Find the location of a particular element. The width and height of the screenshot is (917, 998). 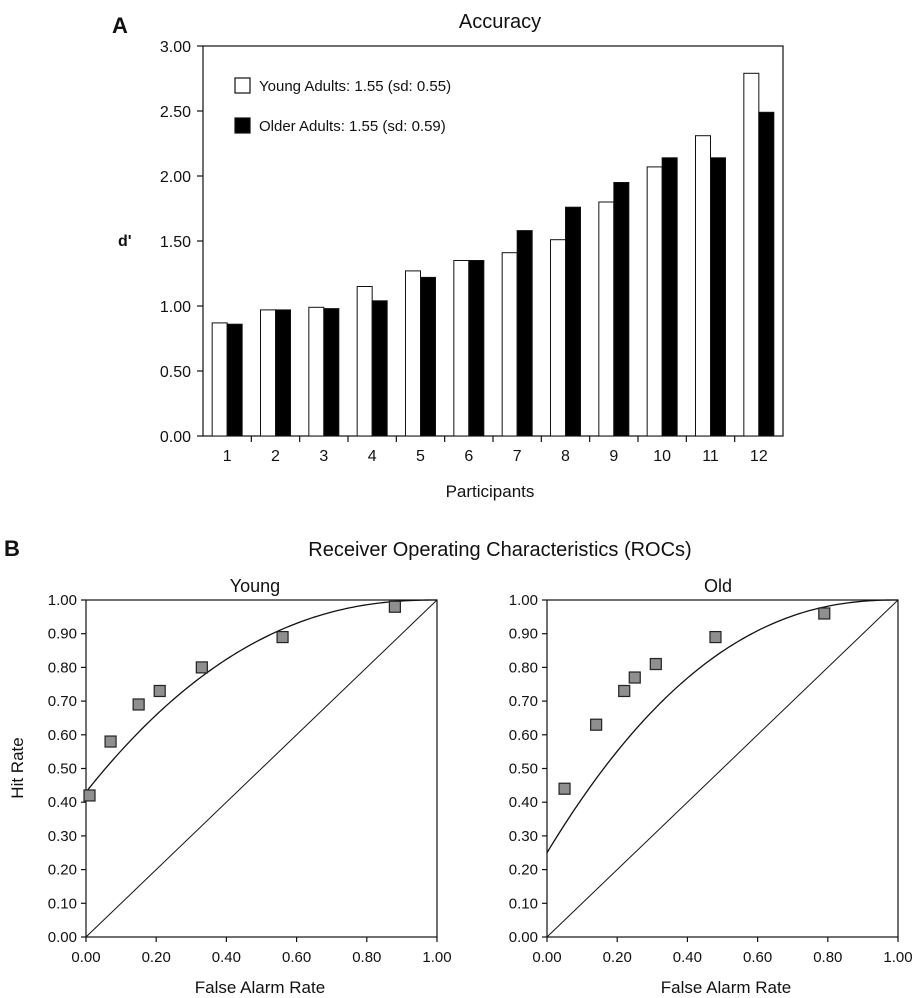

x-tick-label: 10 is located at coordinates (662, 456).